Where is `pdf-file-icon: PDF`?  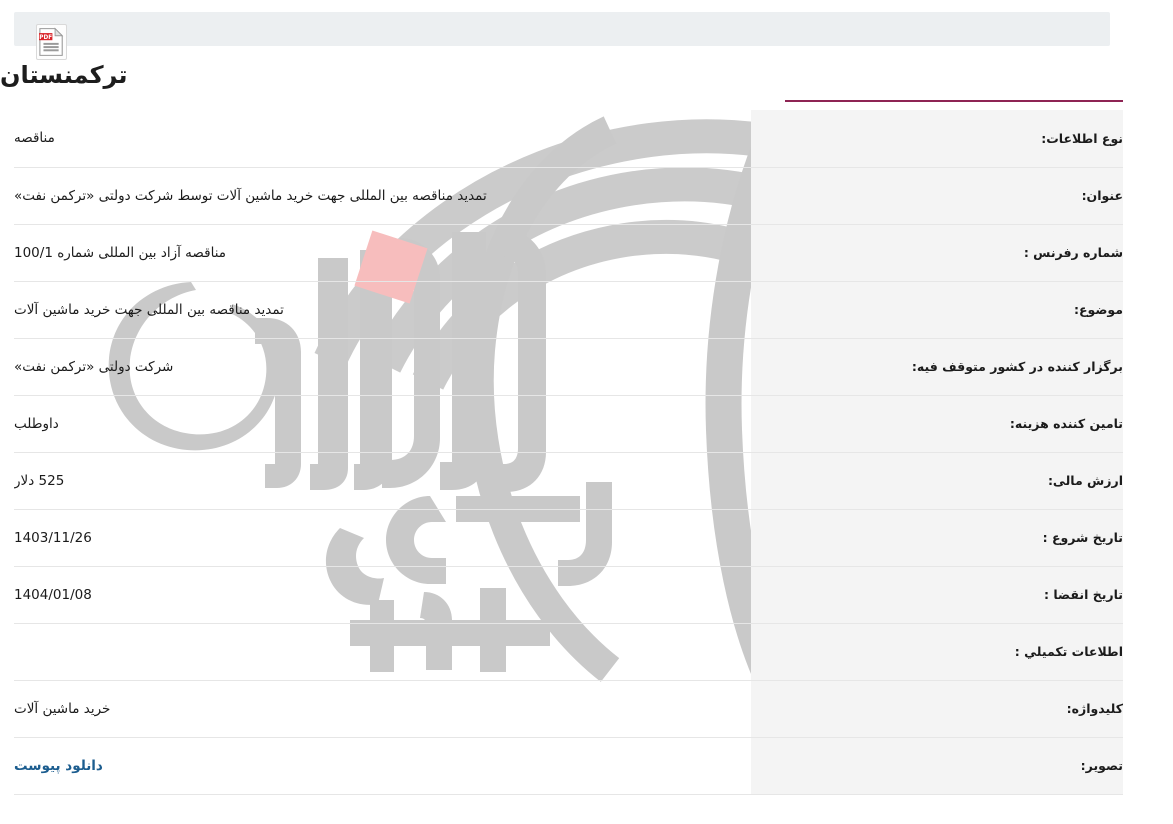 pdf-file-icon: PDF is located at coordinates (51, 41).